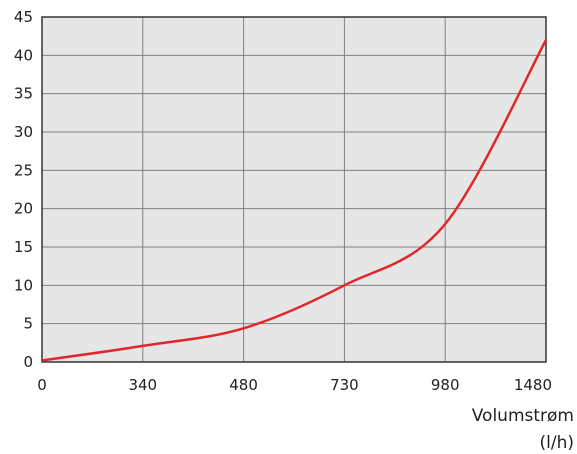  What do you see at coordinates (23, 170) in the screenshot?
I see `y-tick-label-25: 25` at bounding box center [23, 170].